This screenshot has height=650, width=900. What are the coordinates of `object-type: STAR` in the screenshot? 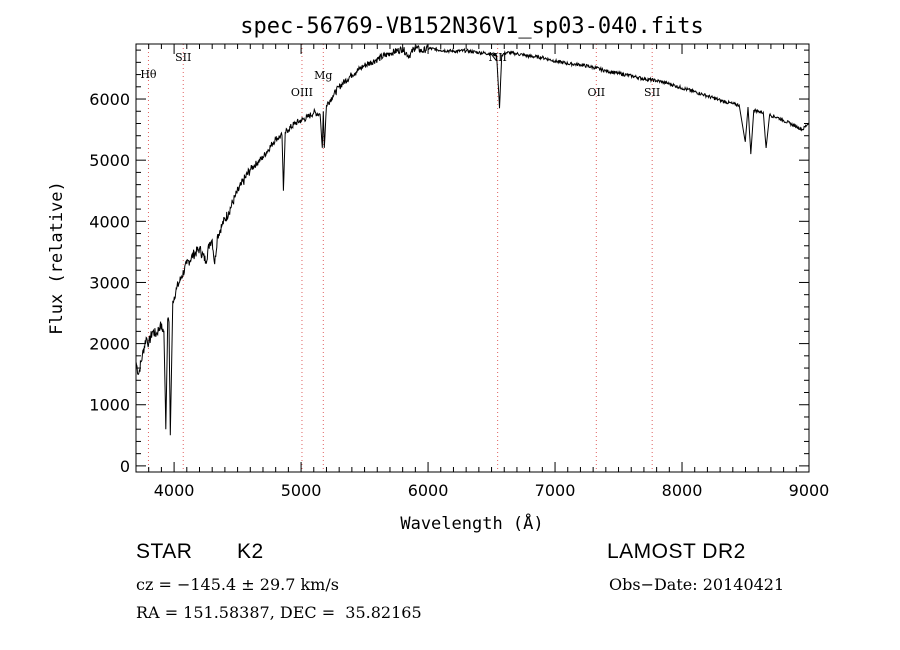 It's located at (164, 551).